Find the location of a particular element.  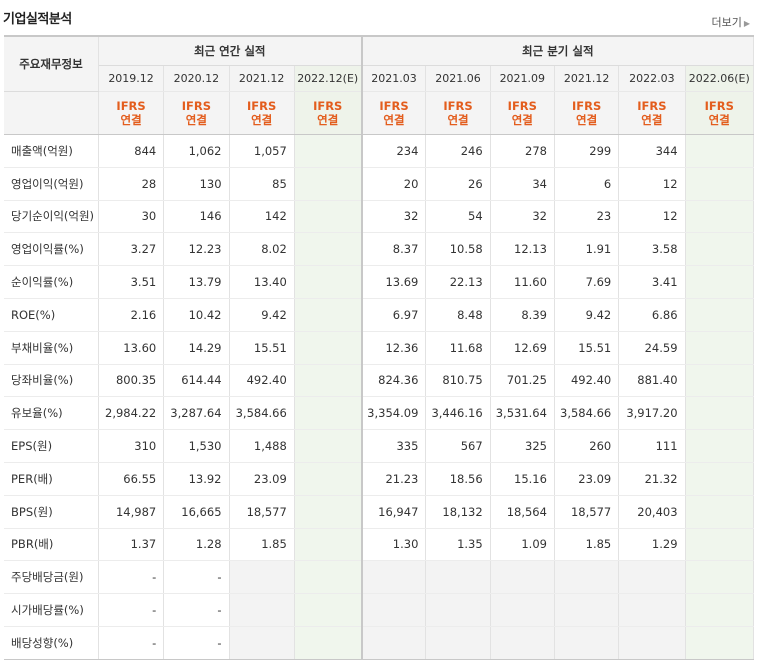

row-label: 순이익률(%) is located at coordinates (51, 282).